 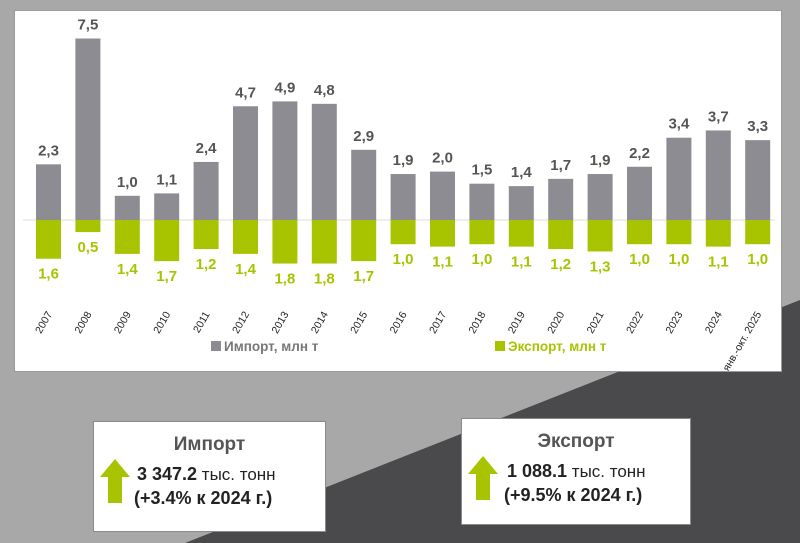 What do you see at coordinates (271, 346) in the screenshot?
I see `legend-label-import: Импорт, млн т` at bounding box center [271, 346].